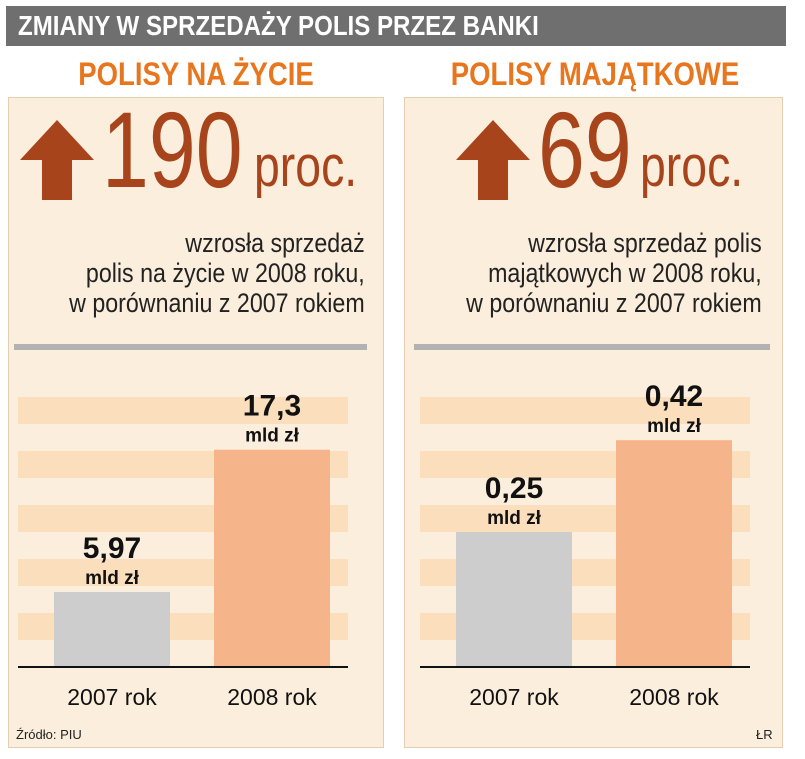 The image size is (805, 759). What do you see at coordinates (585, 149) in the screenshot?
I see `big-number-property: 69` at bounding box center [585, 149].